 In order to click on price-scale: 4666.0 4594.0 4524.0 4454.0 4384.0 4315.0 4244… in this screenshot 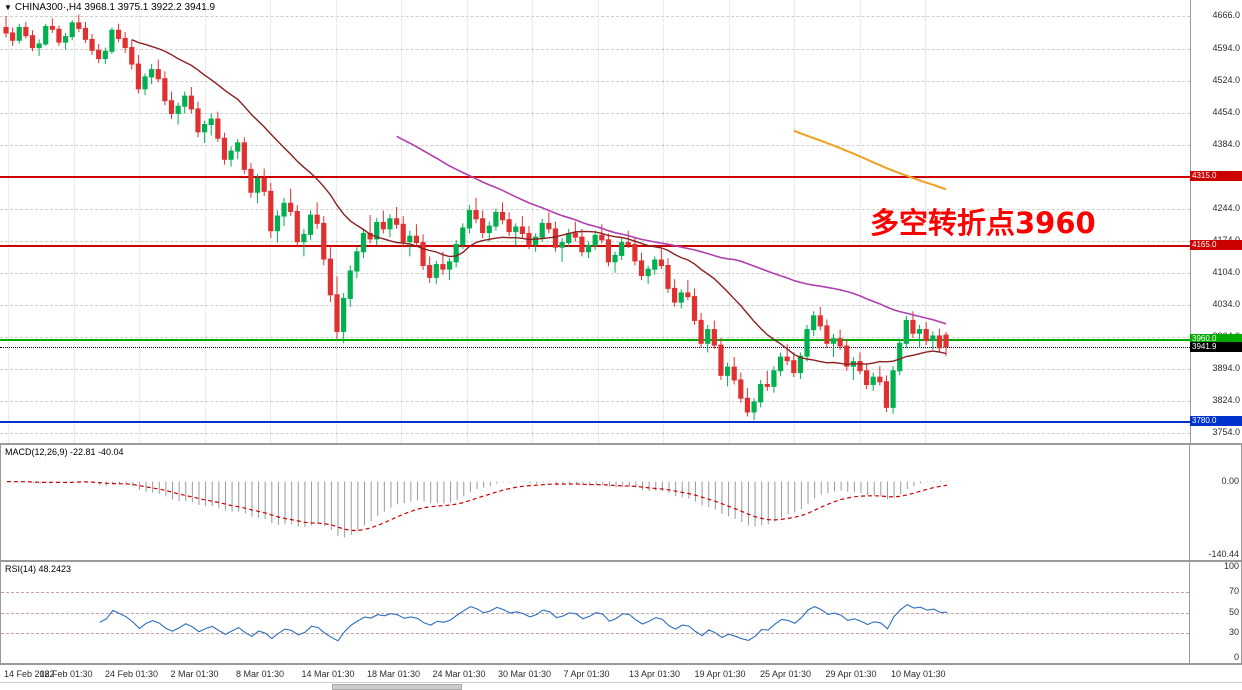, I will do `click(1216, 221)`.